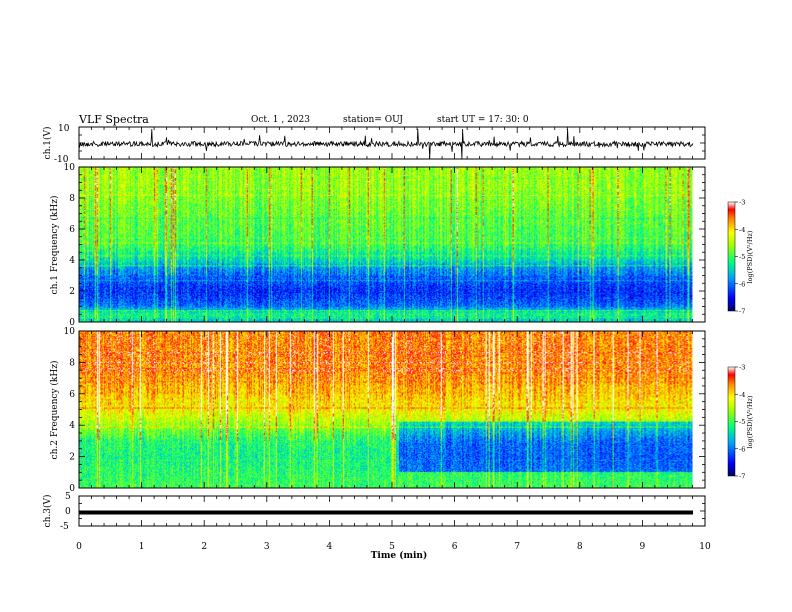 The height and width of the screenshot is (612, 792). I want to click on x-tick-label: 3, so click(267, 547).